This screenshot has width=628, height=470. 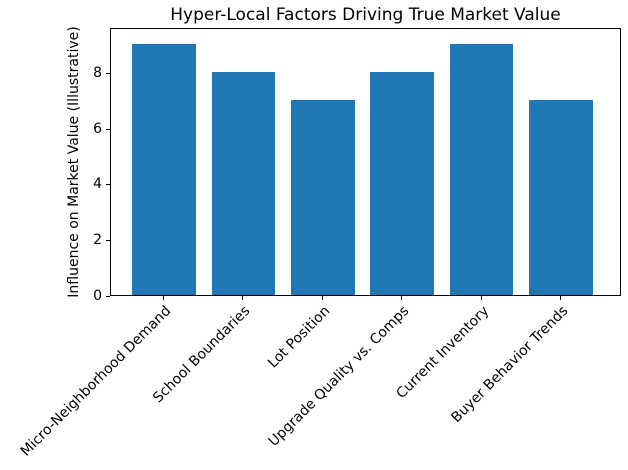 I want to click on x-tick-label: Current Inventory, so click(x=442, y=352).